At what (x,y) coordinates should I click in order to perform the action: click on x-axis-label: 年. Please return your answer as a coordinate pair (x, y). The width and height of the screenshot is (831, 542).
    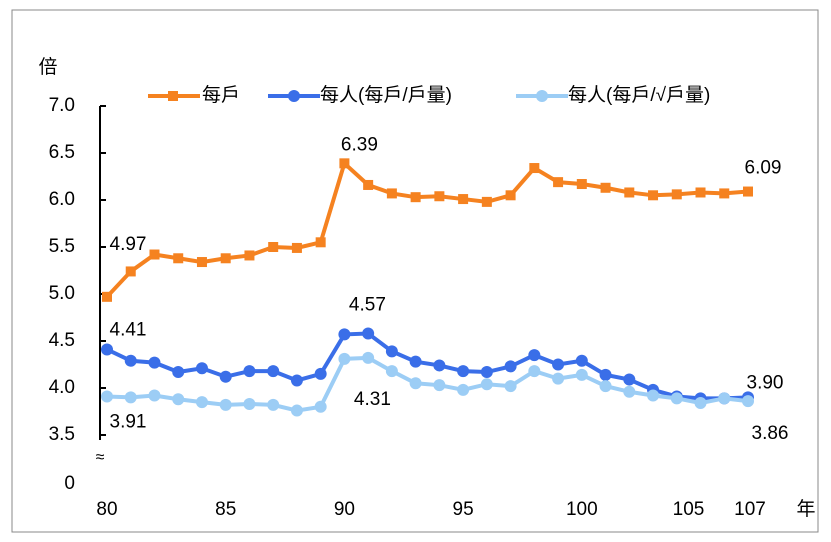
    Looking at the image, I should click on (805, 509).